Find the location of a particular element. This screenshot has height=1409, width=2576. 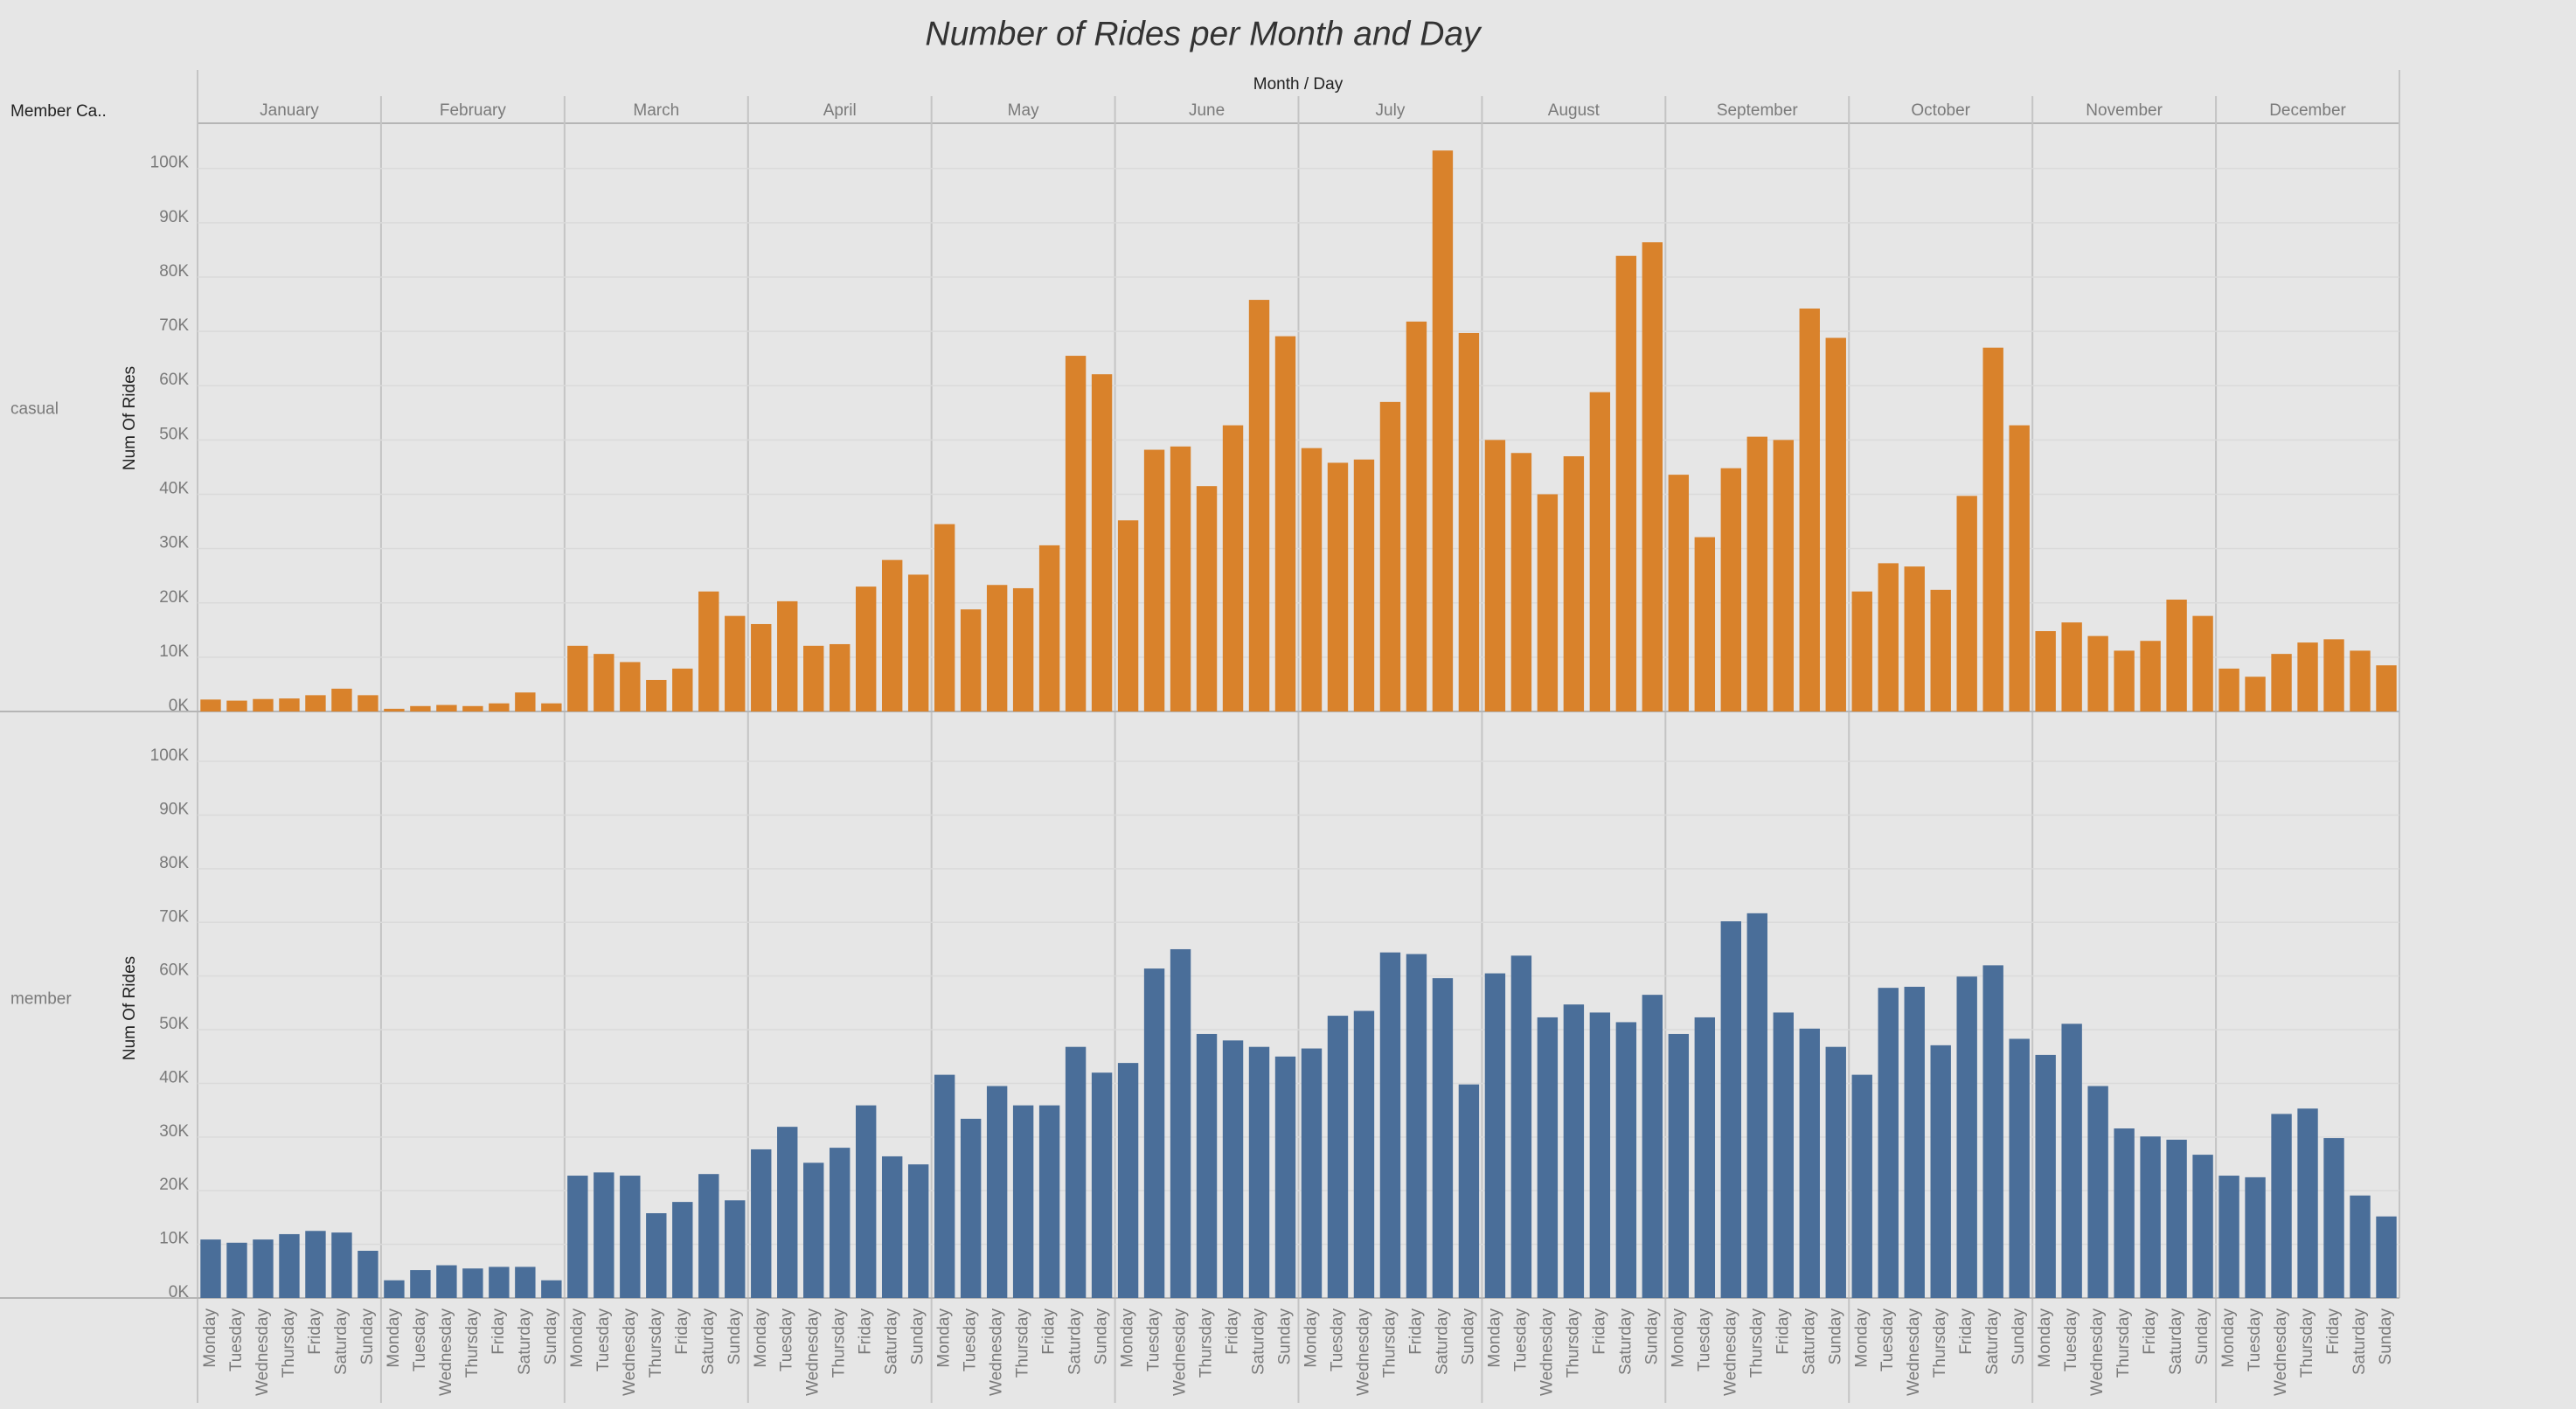

y-axis-title: Num Of Rides is located at coordinates (130, 1008).